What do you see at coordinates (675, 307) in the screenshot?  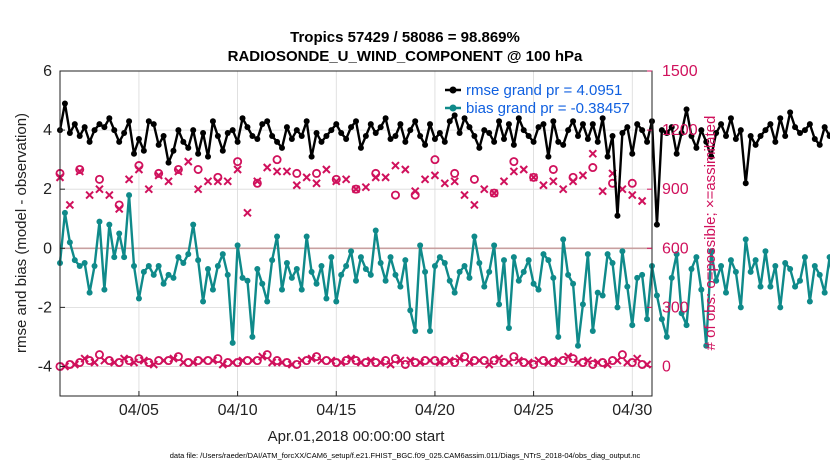 I see `y-tick-label-right: 300` at bounding box center [675, 307].